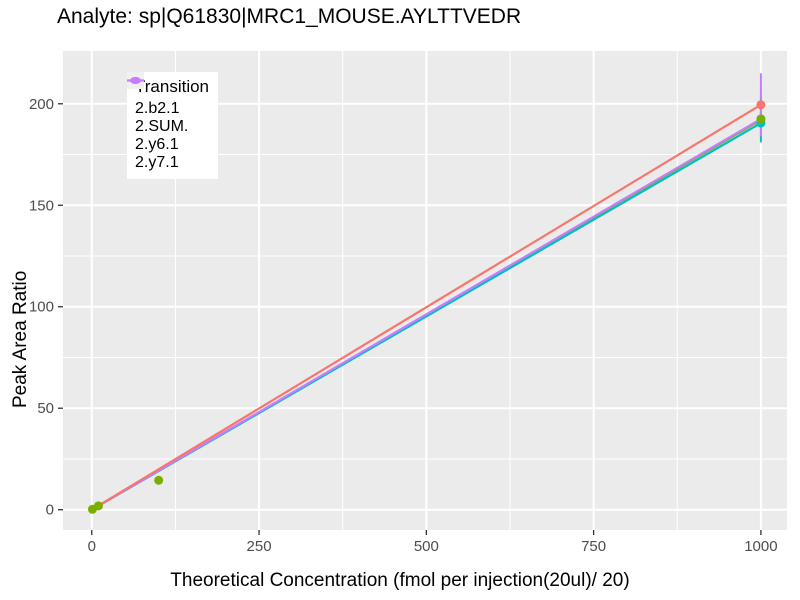  What do you see at coordinates (172, 86) in the screenshot?
I see `legend-title: Transition` at bounding box center [172, 86].